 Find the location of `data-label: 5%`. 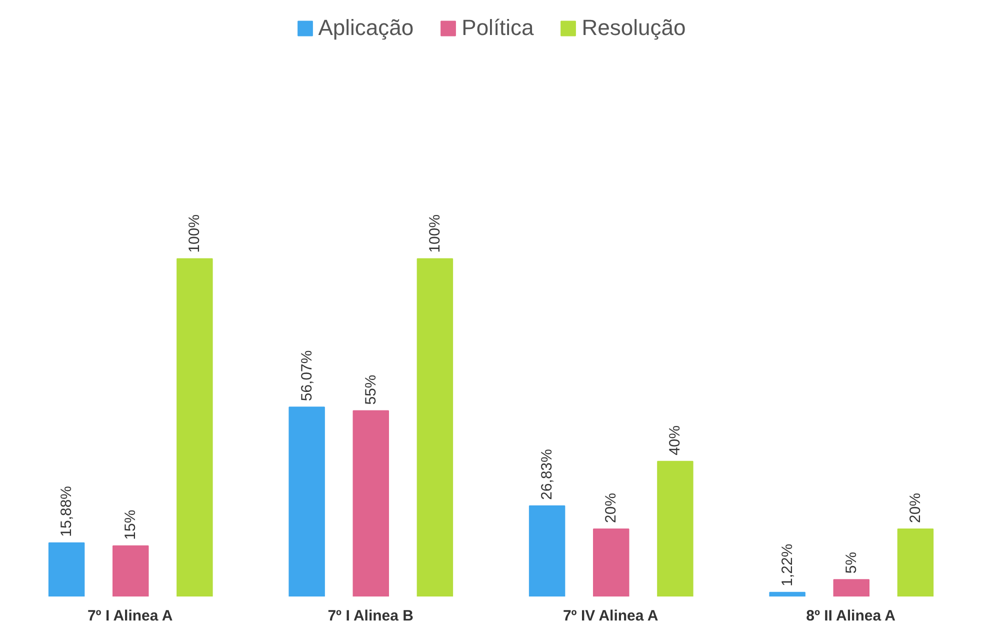

data-label: 5% is located at coordinates (851, 563).